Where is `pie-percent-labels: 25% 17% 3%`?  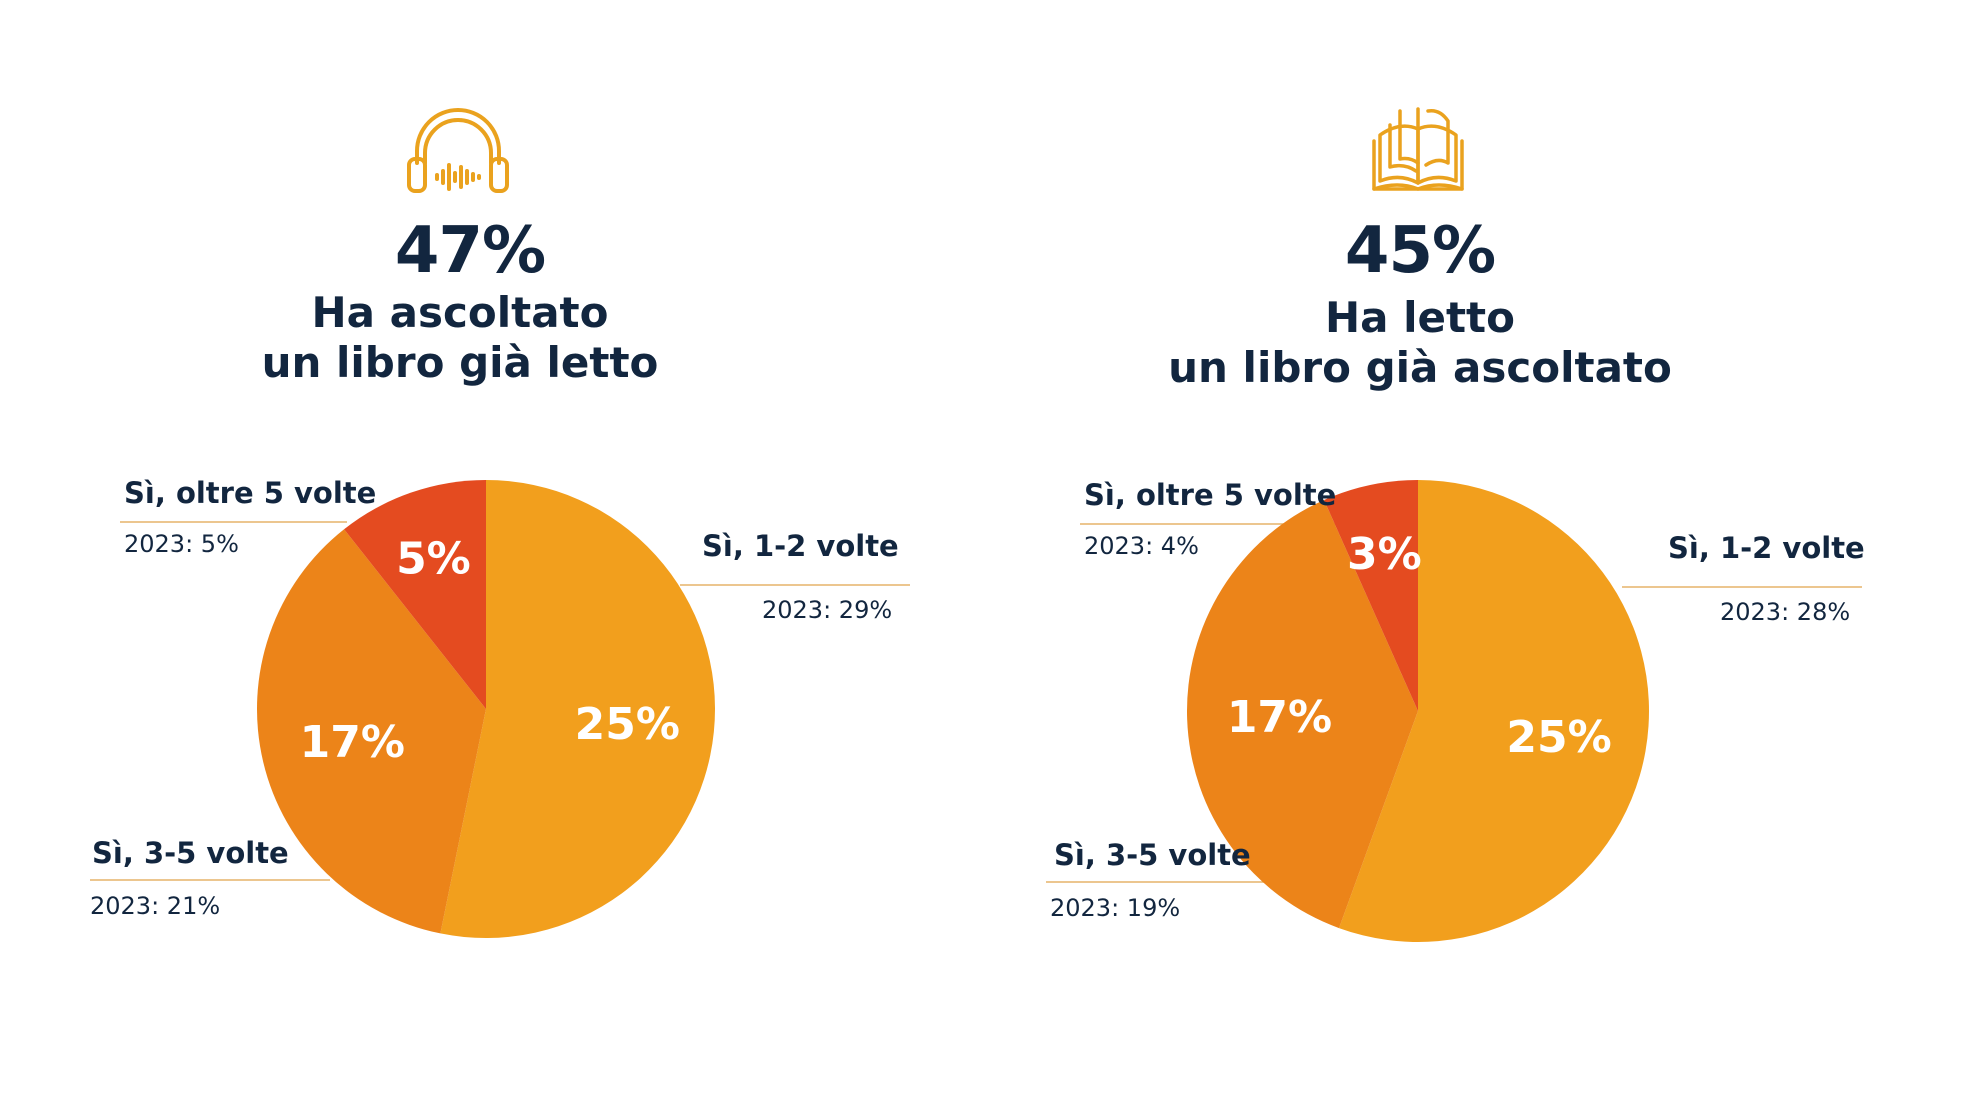 pie-percent-labels: 25% 17% 3% is located at coordinates (1419, 646).